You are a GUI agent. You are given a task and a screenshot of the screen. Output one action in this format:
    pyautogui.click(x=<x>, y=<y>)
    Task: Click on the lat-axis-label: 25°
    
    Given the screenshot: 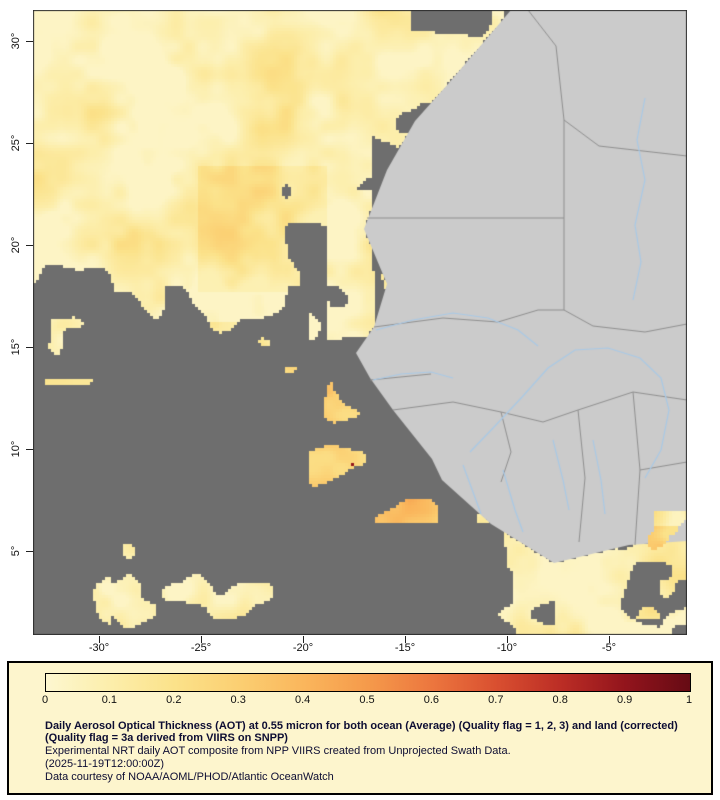 What is the action you would take?
    pyautogui.click(x=16, y=143)
    